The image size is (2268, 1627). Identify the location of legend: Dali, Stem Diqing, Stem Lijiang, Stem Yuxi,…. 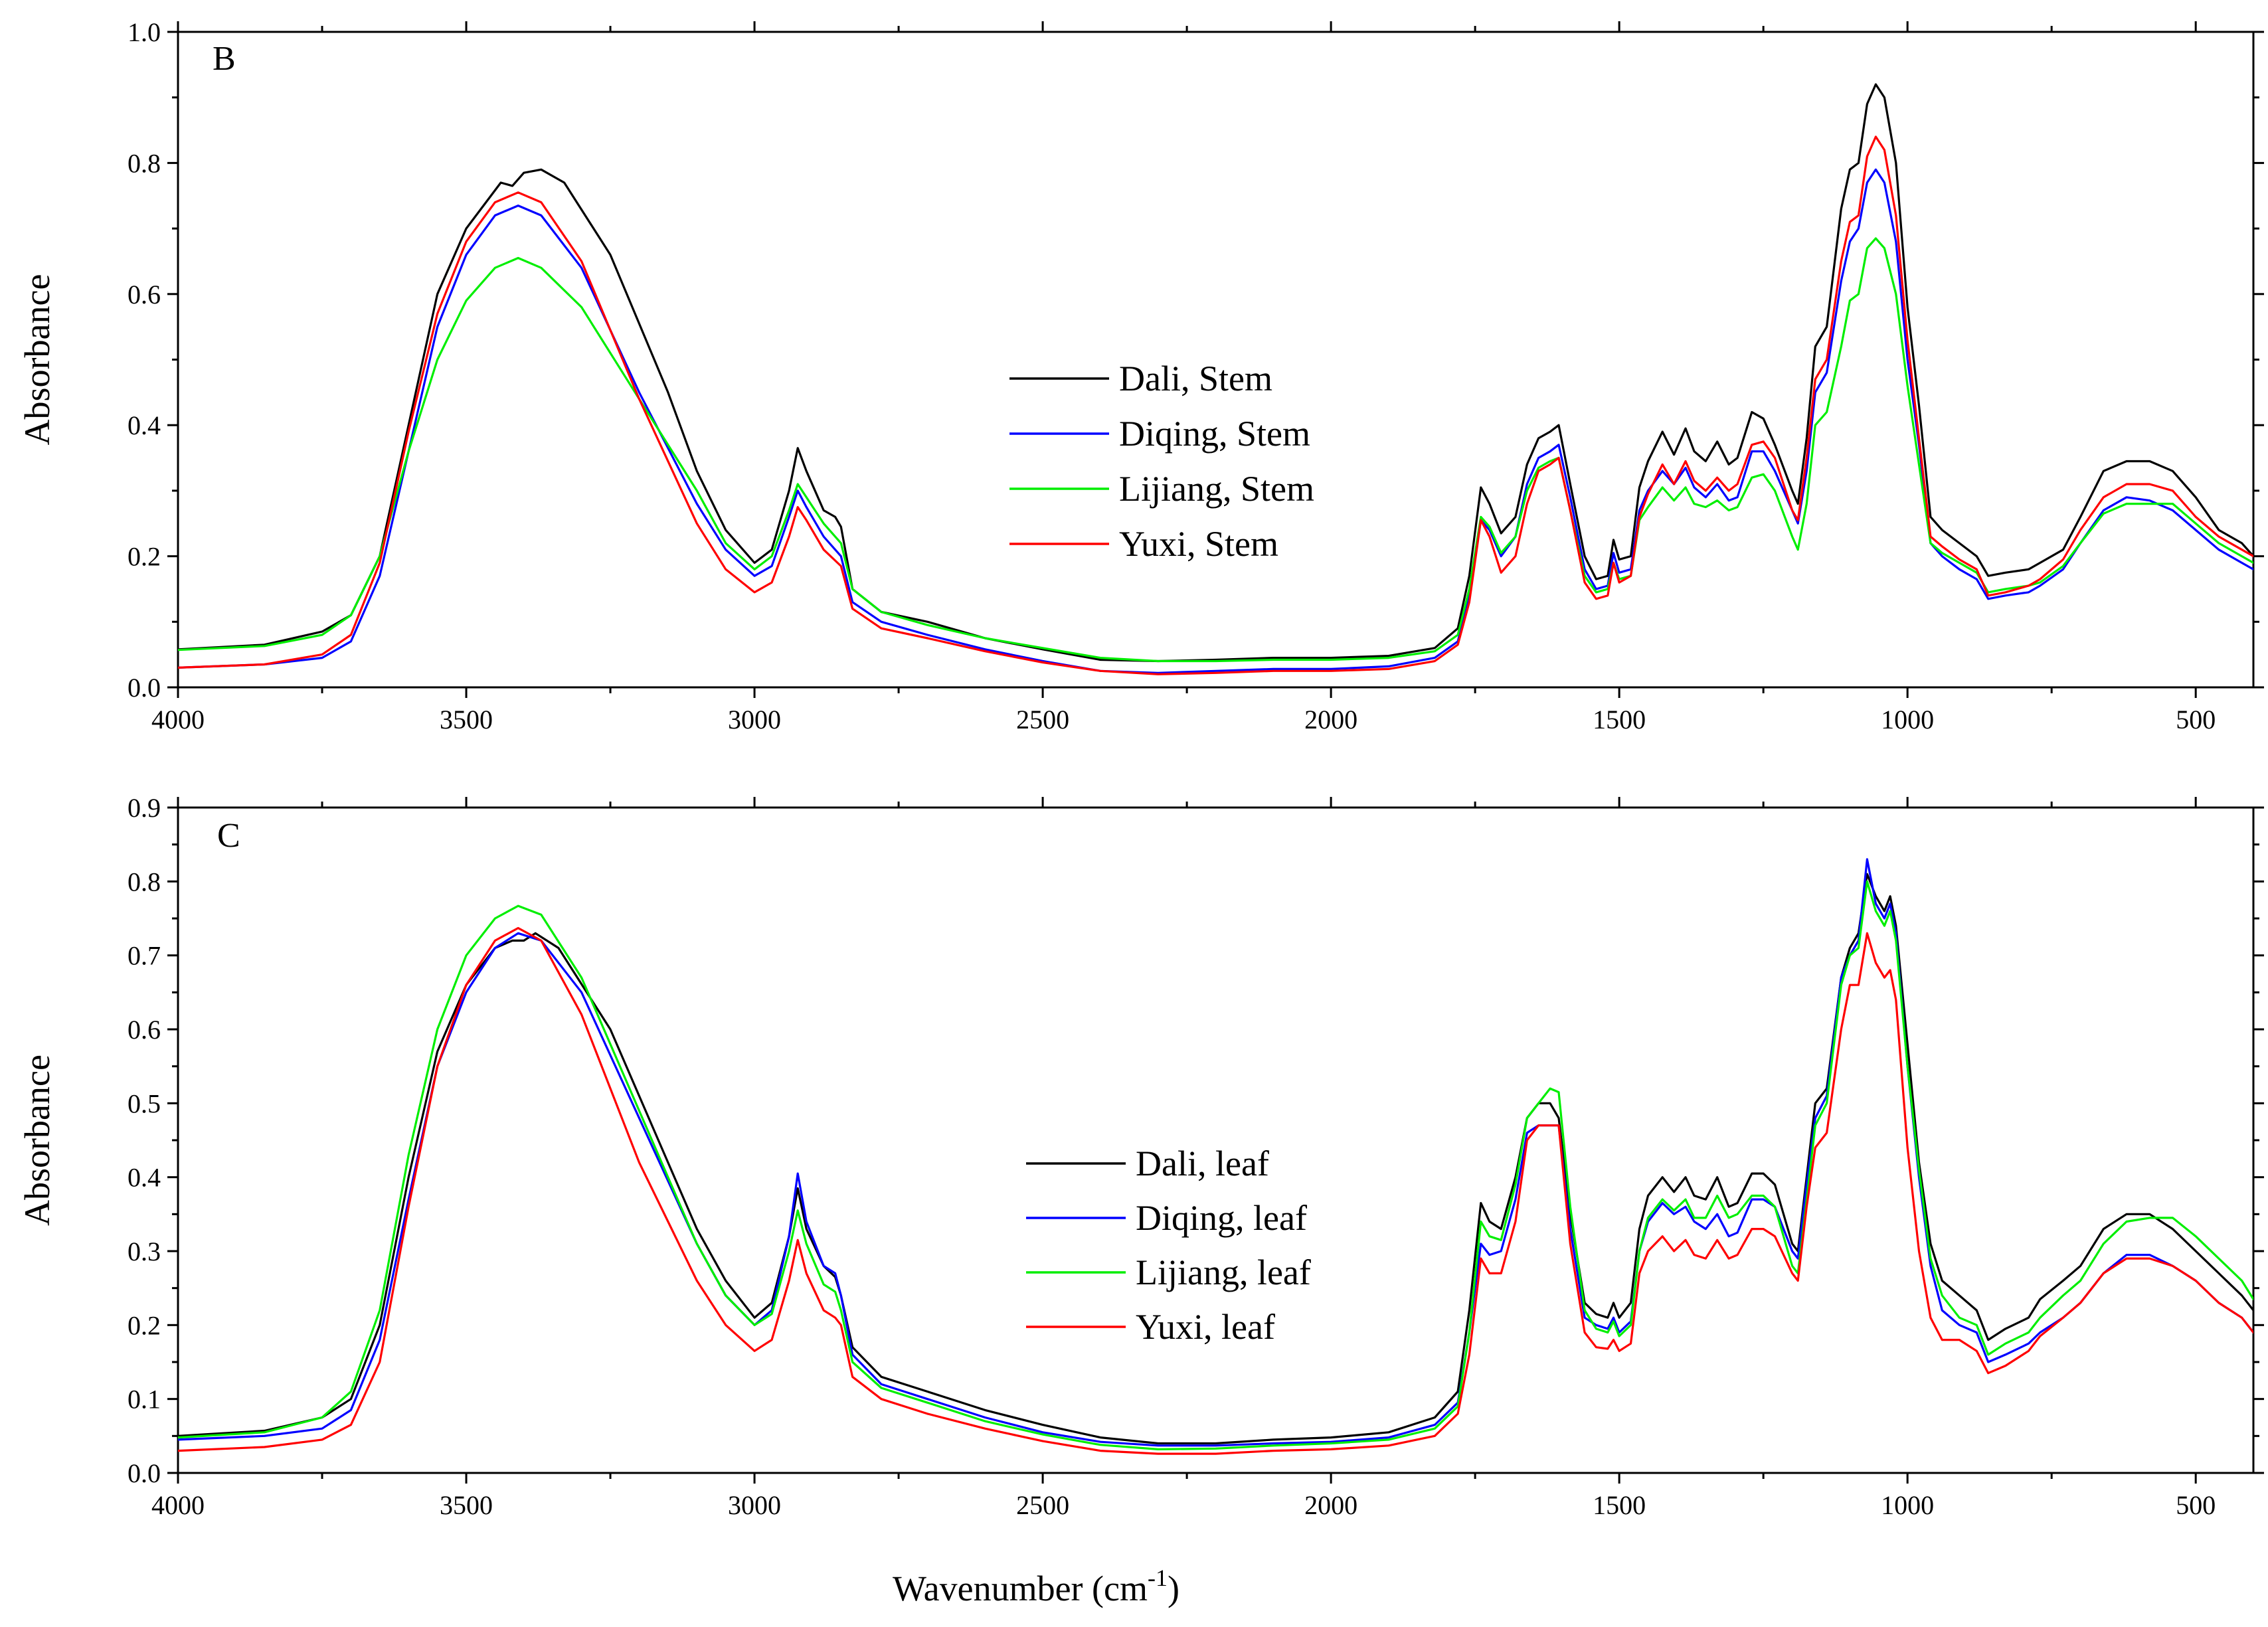
(1161, 462).